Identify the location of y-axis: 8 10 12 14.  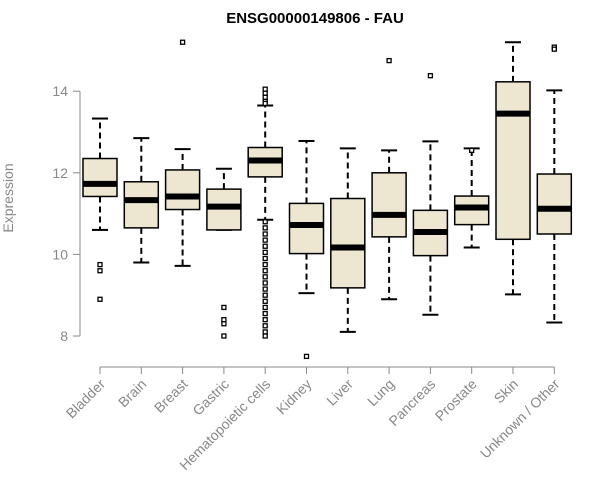
(66, 213).